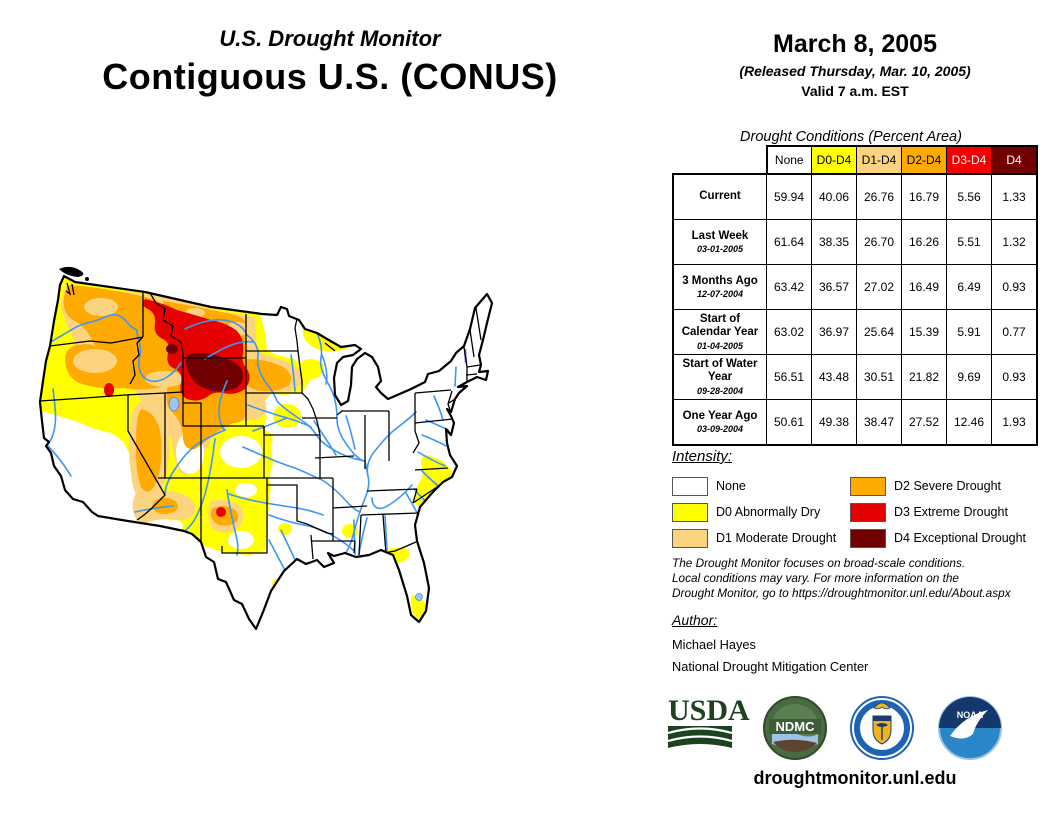 This screenshot has height=816, width=1056. What do you see at coordinates (970, 715) in the screenshot?
I see `noaa-text: NOAA` at bounding box center [970, 715].